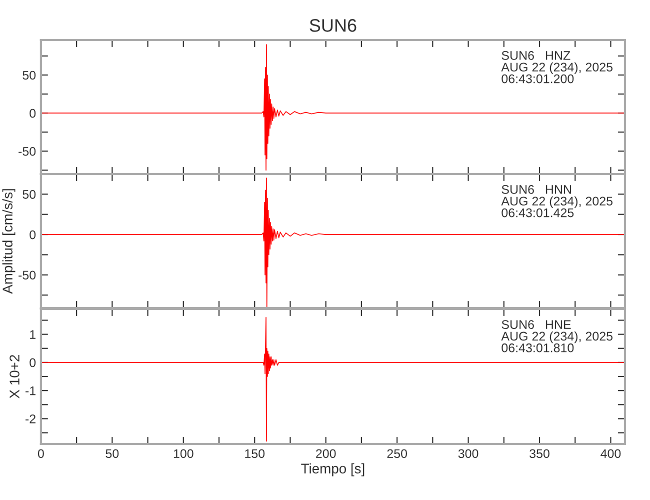 This screenshot has height=500, width=650. What do you see at coordinates (41, 453) in the screenshot?
I see `x-tick-label: 0` at bounding box center [41, 453].